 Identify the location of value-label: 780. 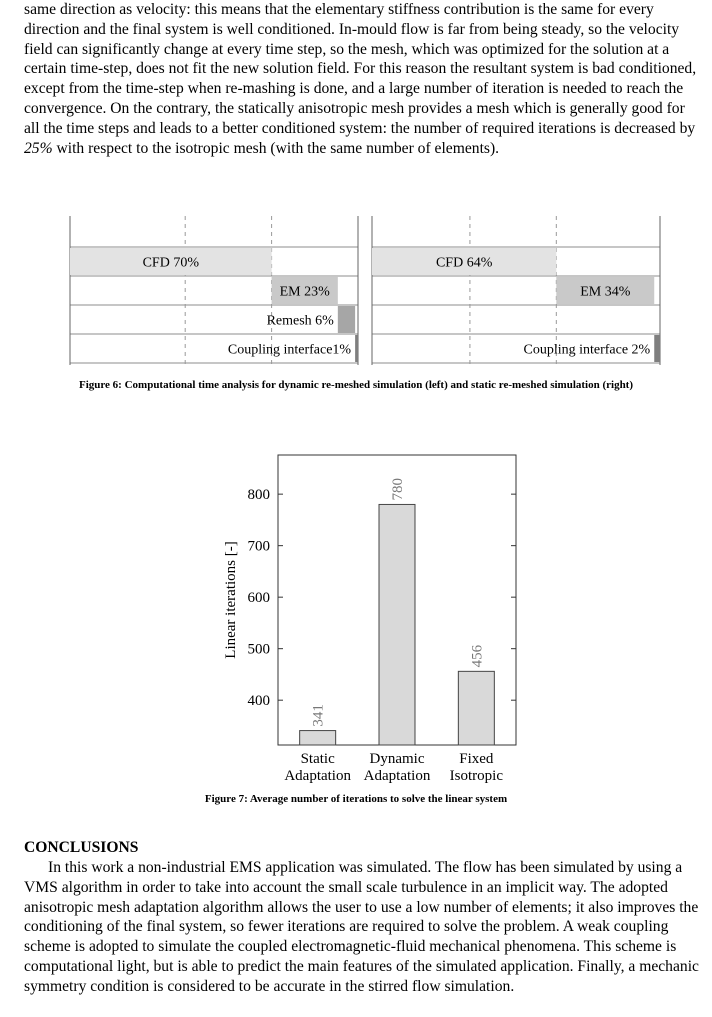
(398, 489).